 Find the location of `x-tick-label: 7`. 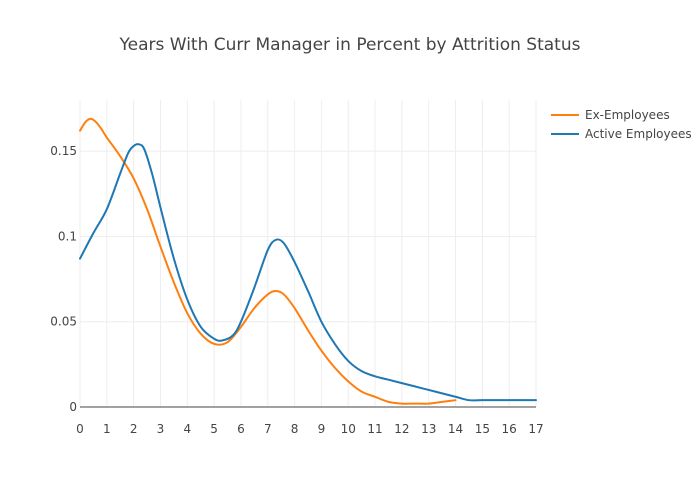

x-tick-label: 7 is located at coordinates (268, 429).